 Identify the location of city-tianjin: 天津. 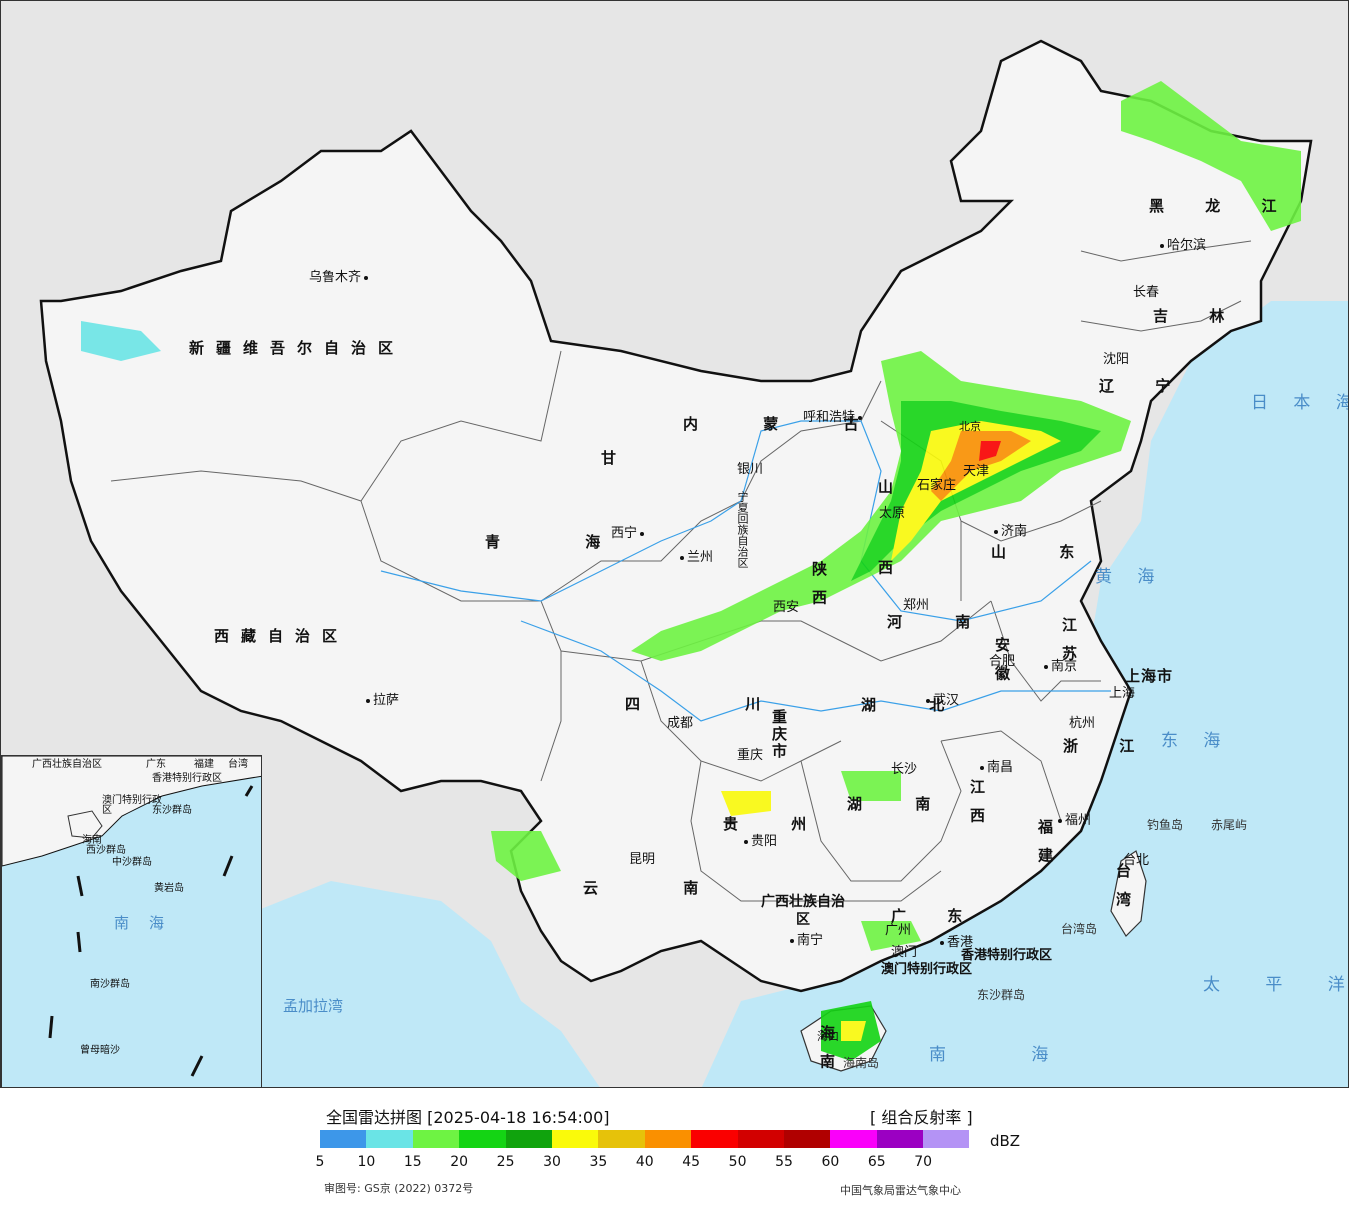
(976, 471).